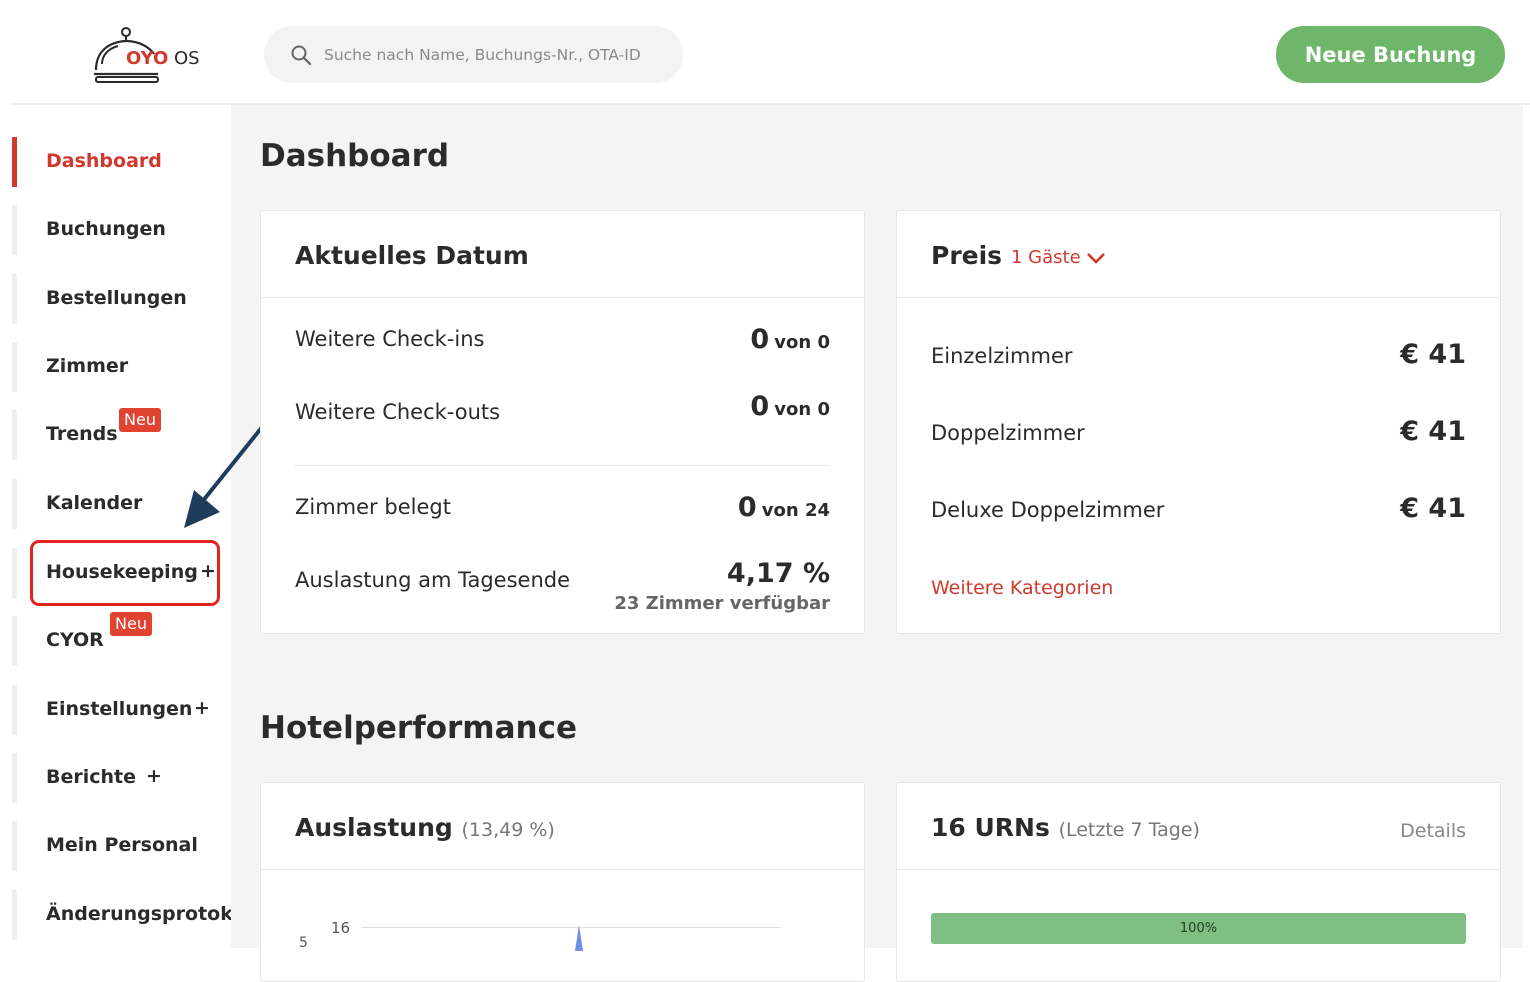 The height and width of the screenshot is (982, 1530). Describe the element at coordinates (795, 510) in the screenshot. I see `rooms-total: von 24` at that location.